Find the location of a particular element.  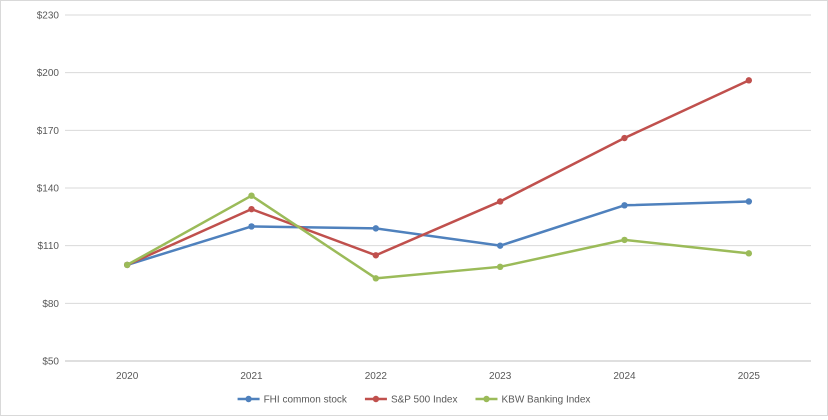

y-tick-label: $140 is located at coordinates (48, 189).